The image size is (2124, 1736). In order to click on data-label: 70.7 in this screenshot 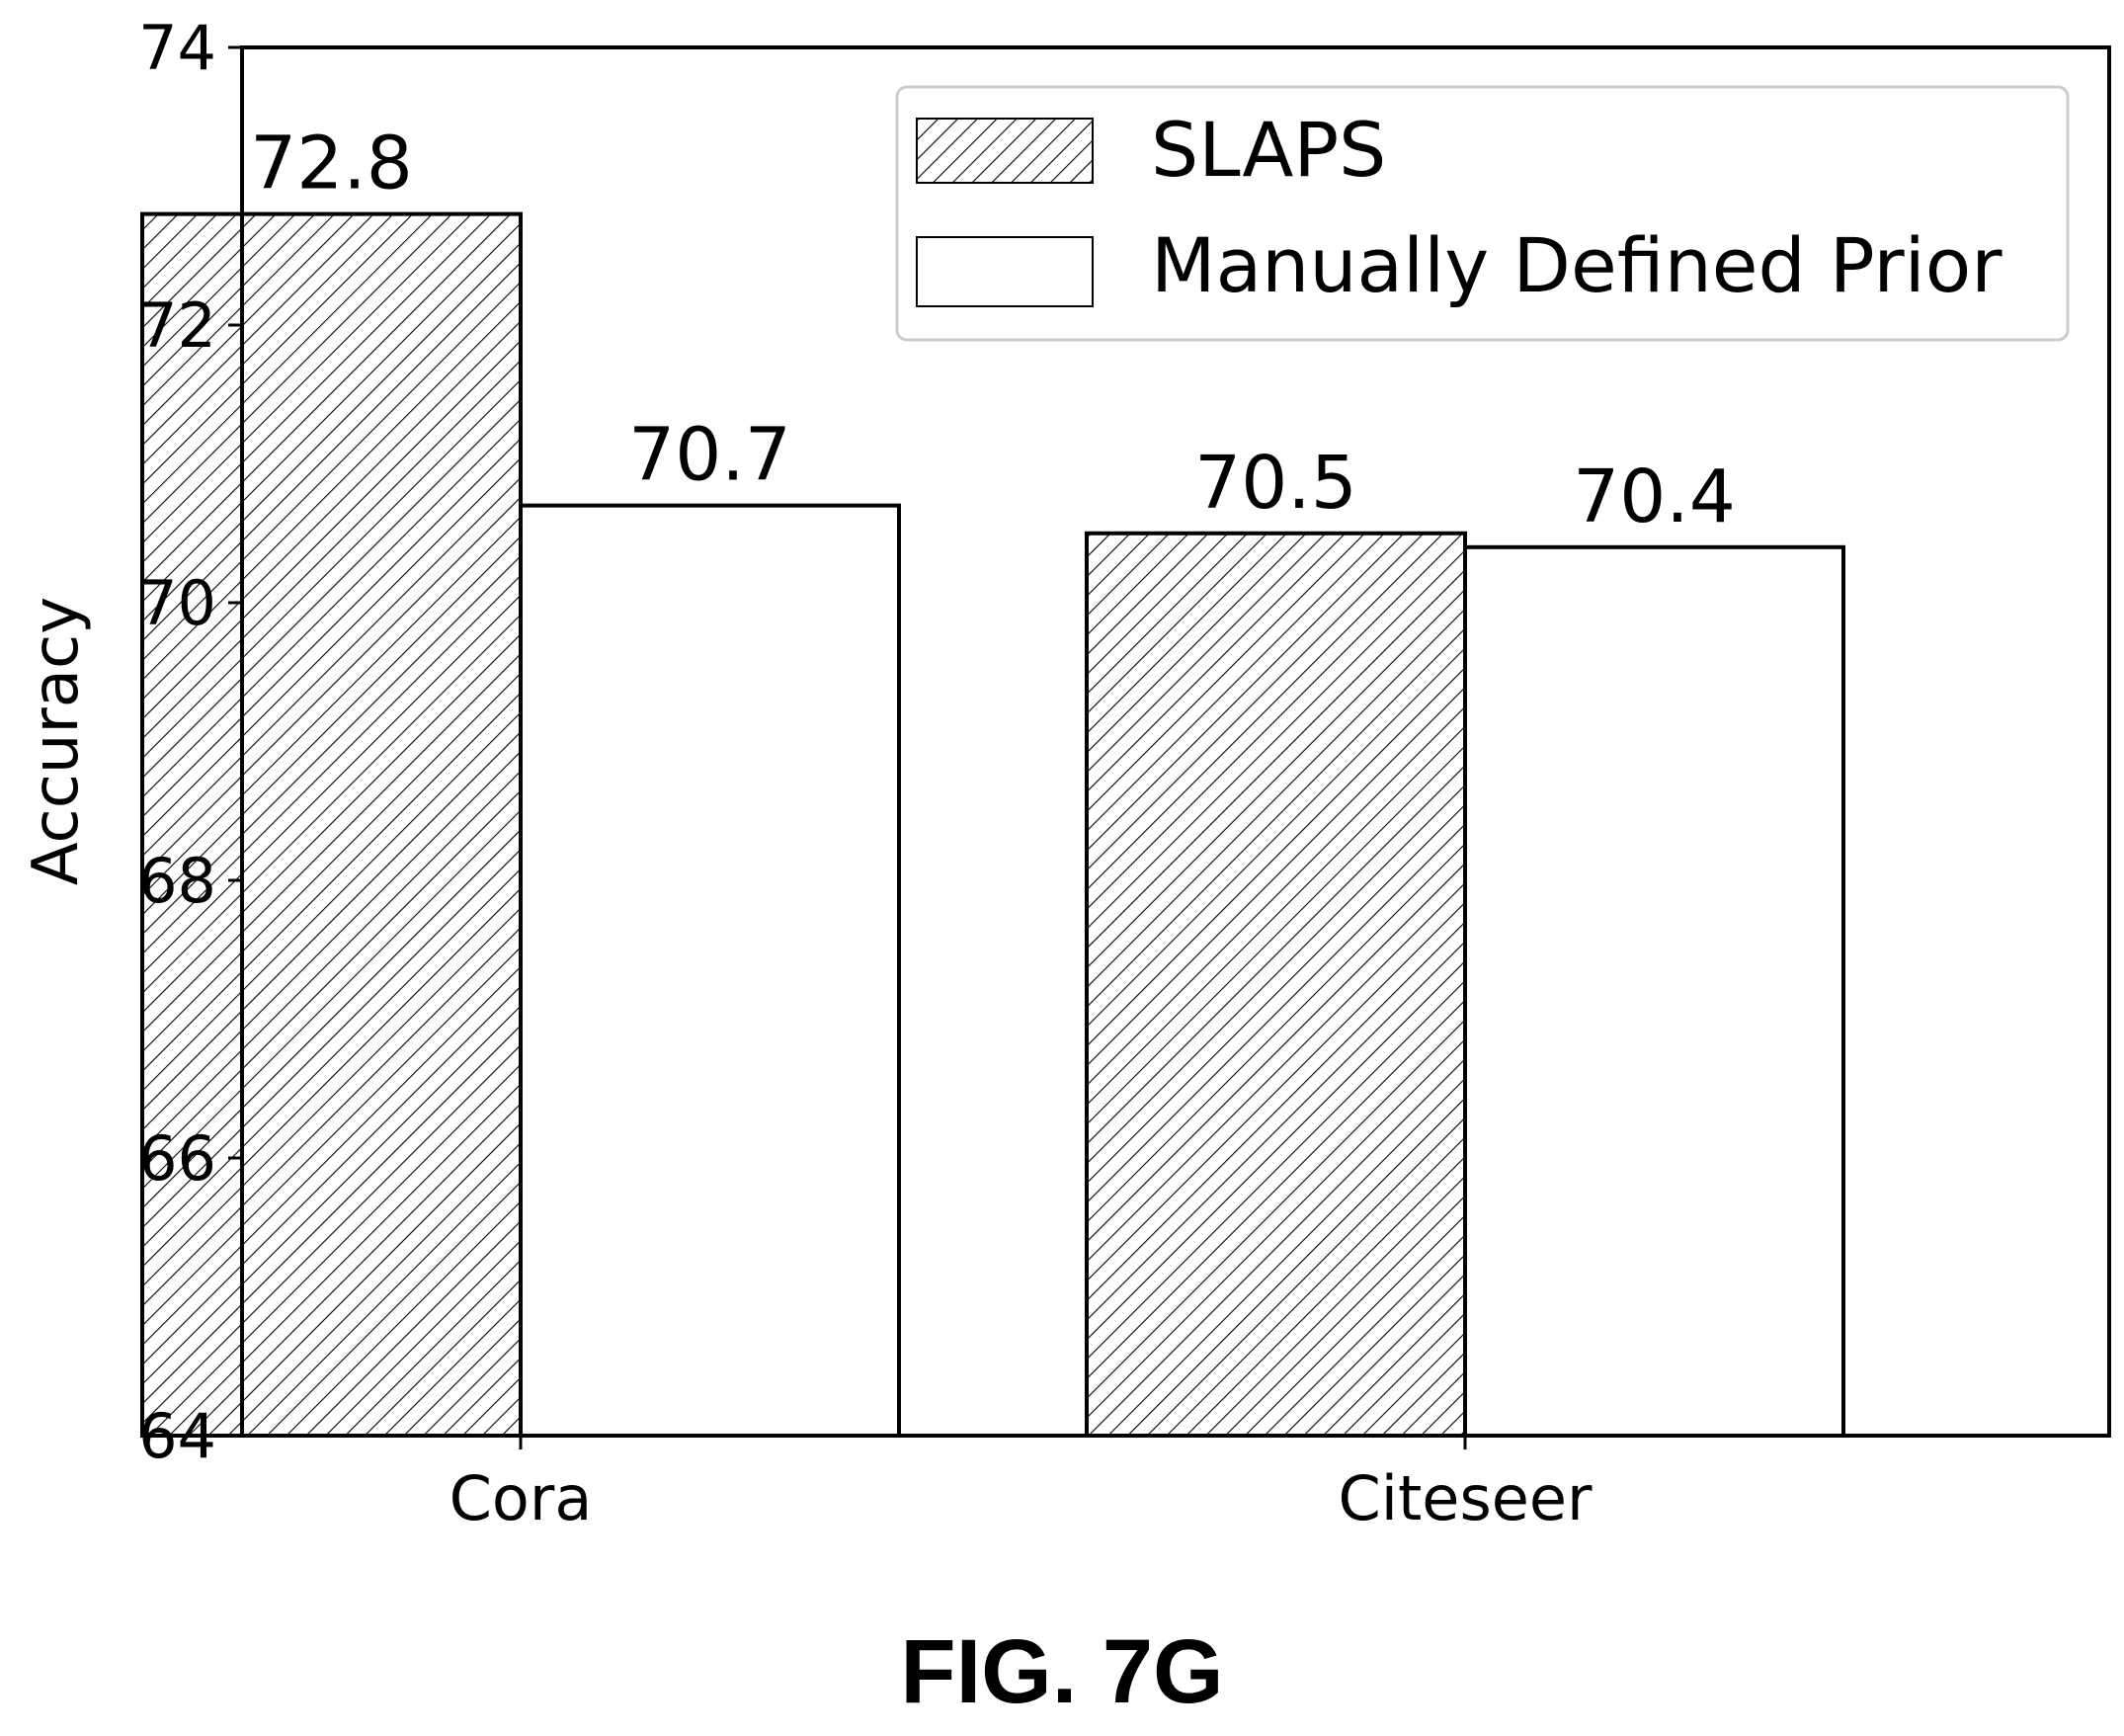, I will do `click(709, 456)`.